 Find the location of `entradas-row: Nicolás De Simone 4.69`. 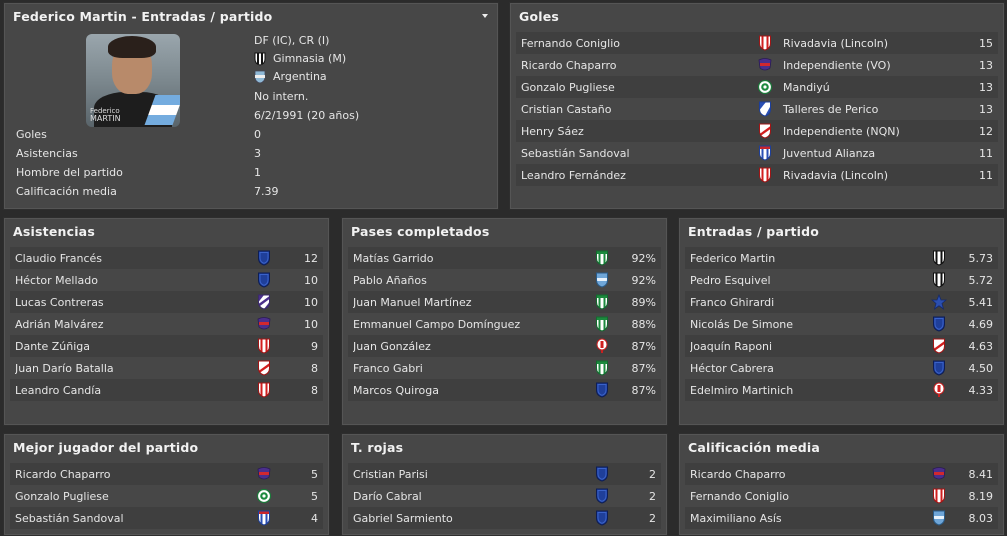

entradas-row: Nicolás De Simone 4.69 is located at coordinates (841, 324).